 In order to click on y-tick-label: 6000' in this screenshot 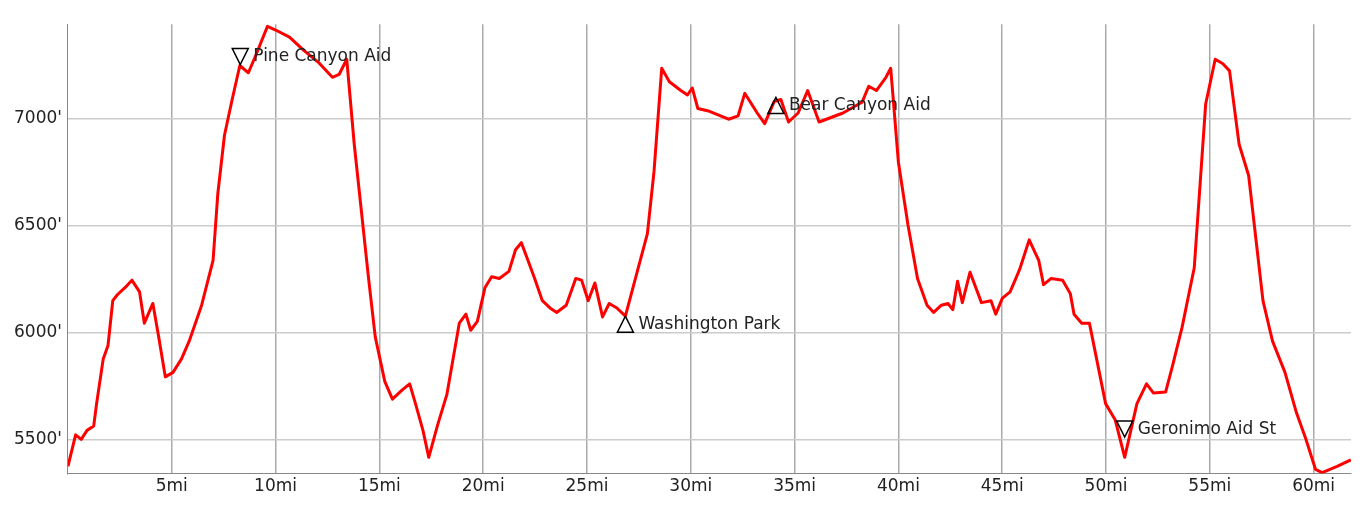, I will do `click(38, 330)`.